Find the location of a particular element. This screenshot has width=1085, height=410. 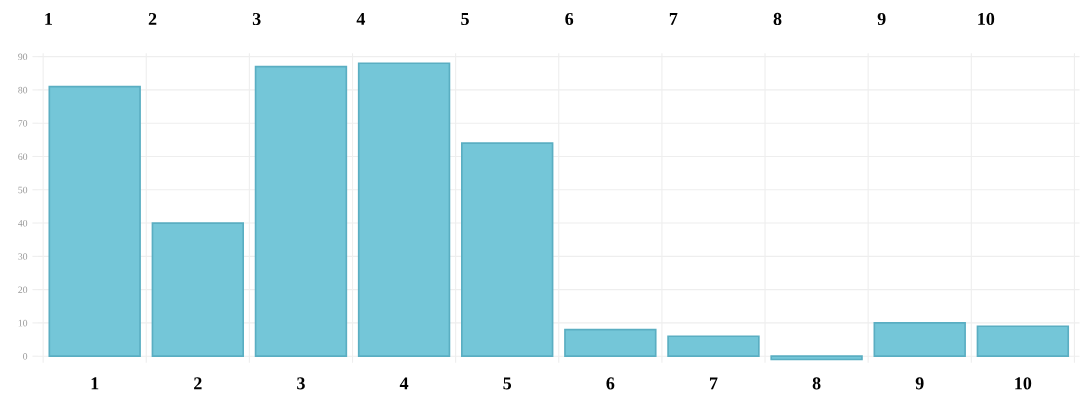

text: 1 is located at coordinates (95, 383).